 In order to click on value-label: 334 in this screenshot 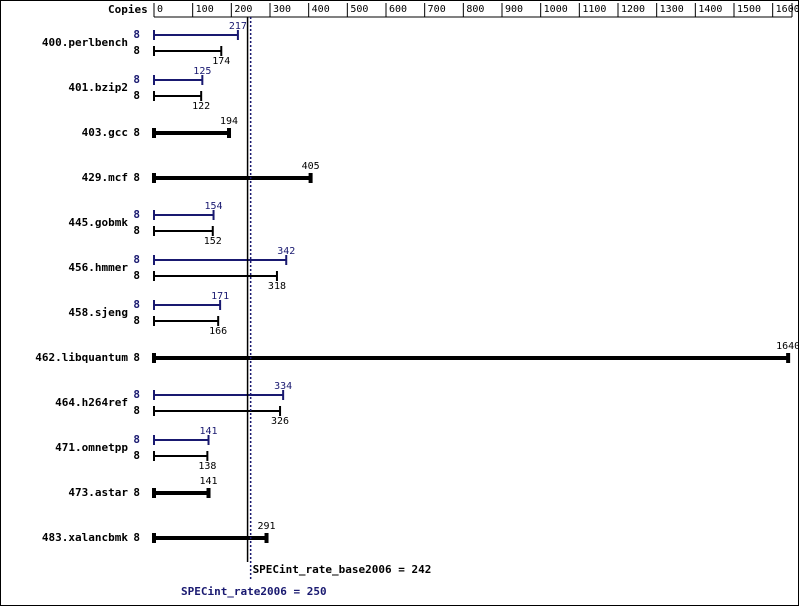, I will do `click(283, 386)`.